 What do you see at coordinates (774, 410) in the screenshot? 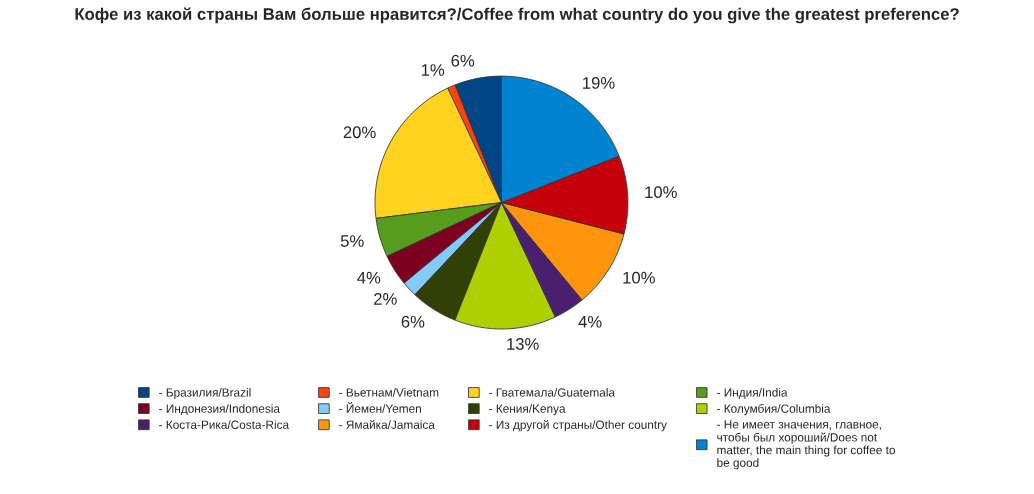
I see `legend-label: - Колумбия/Columbia` at bounding box center [774, 410].